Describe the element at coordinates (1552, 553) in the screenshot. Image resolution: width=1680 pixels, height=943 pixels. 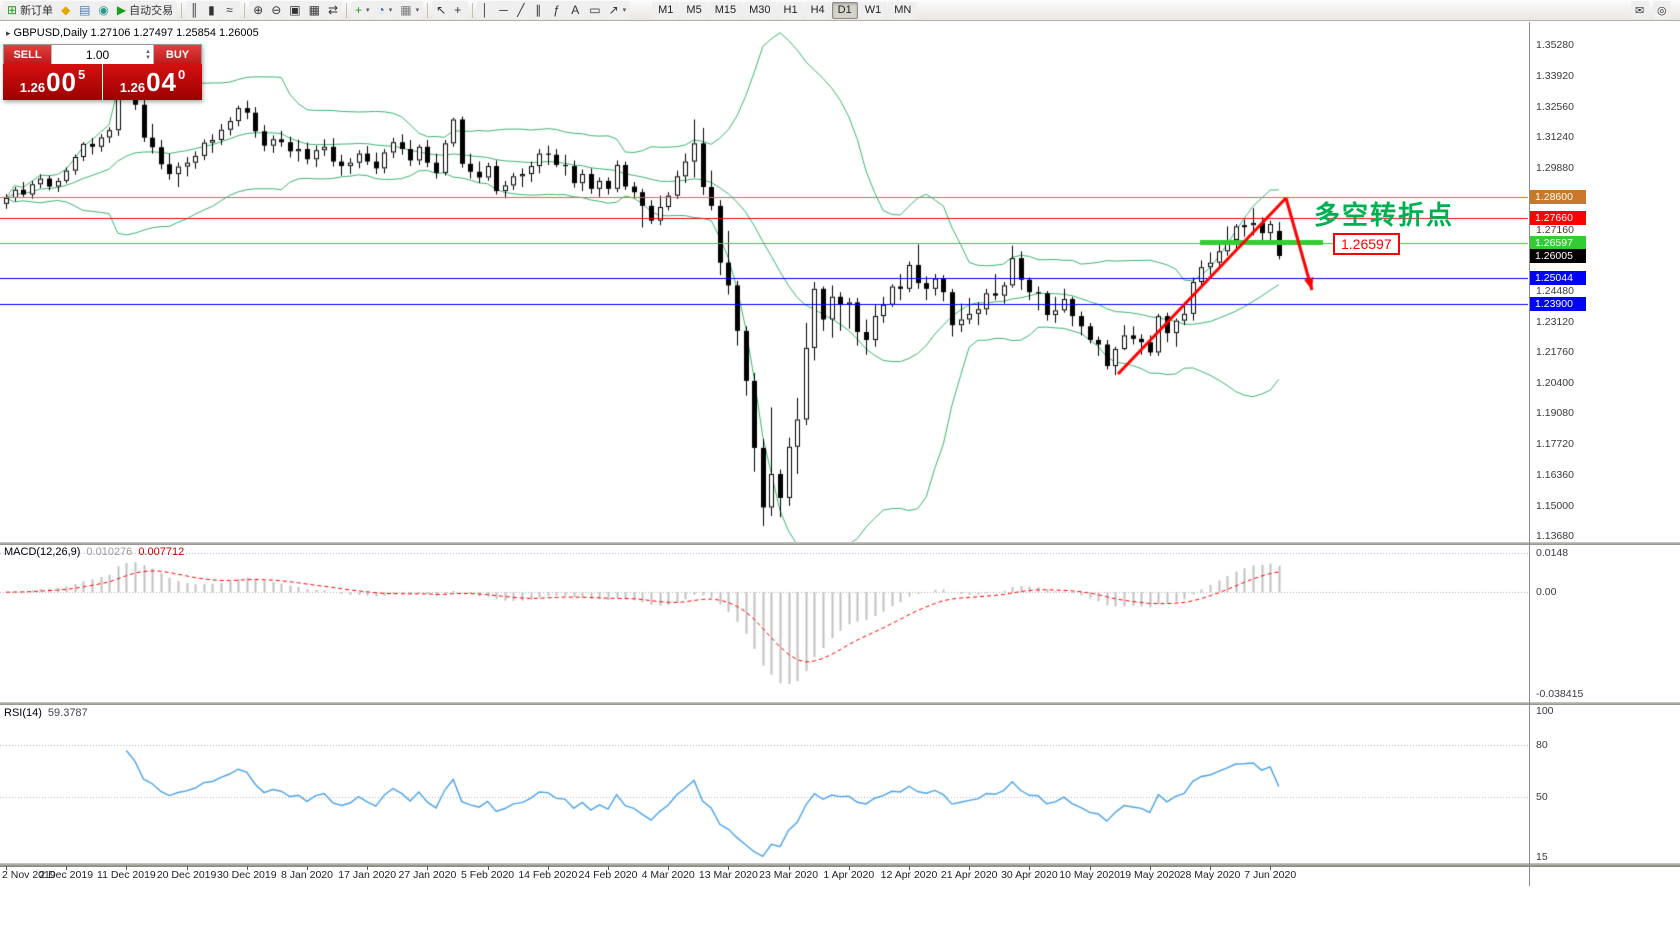
I see `macd-axis-label: 0.0148` at that location.